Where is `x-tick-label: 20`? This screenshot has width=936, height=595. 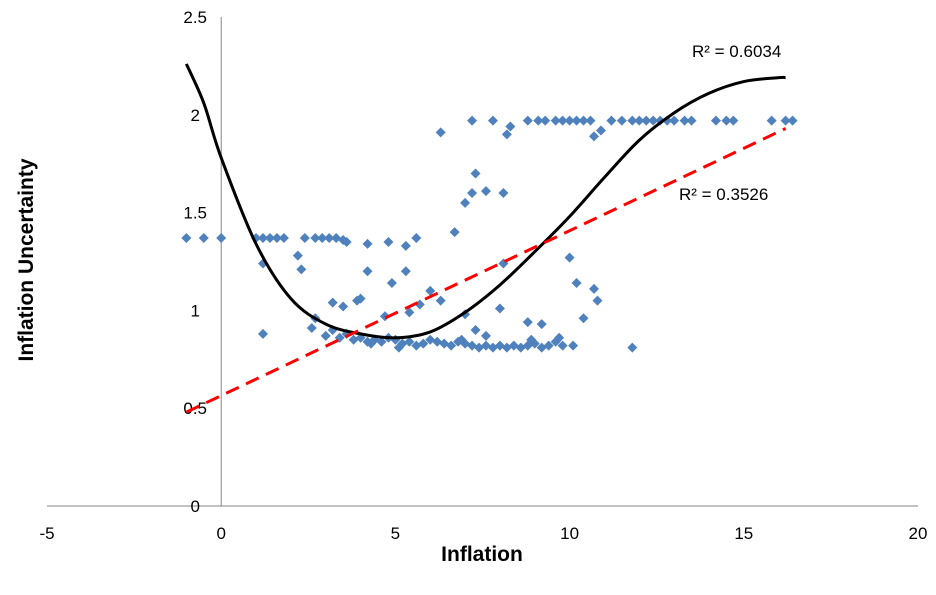
x-tick-label: 20 is located at coordinates (918, 533).